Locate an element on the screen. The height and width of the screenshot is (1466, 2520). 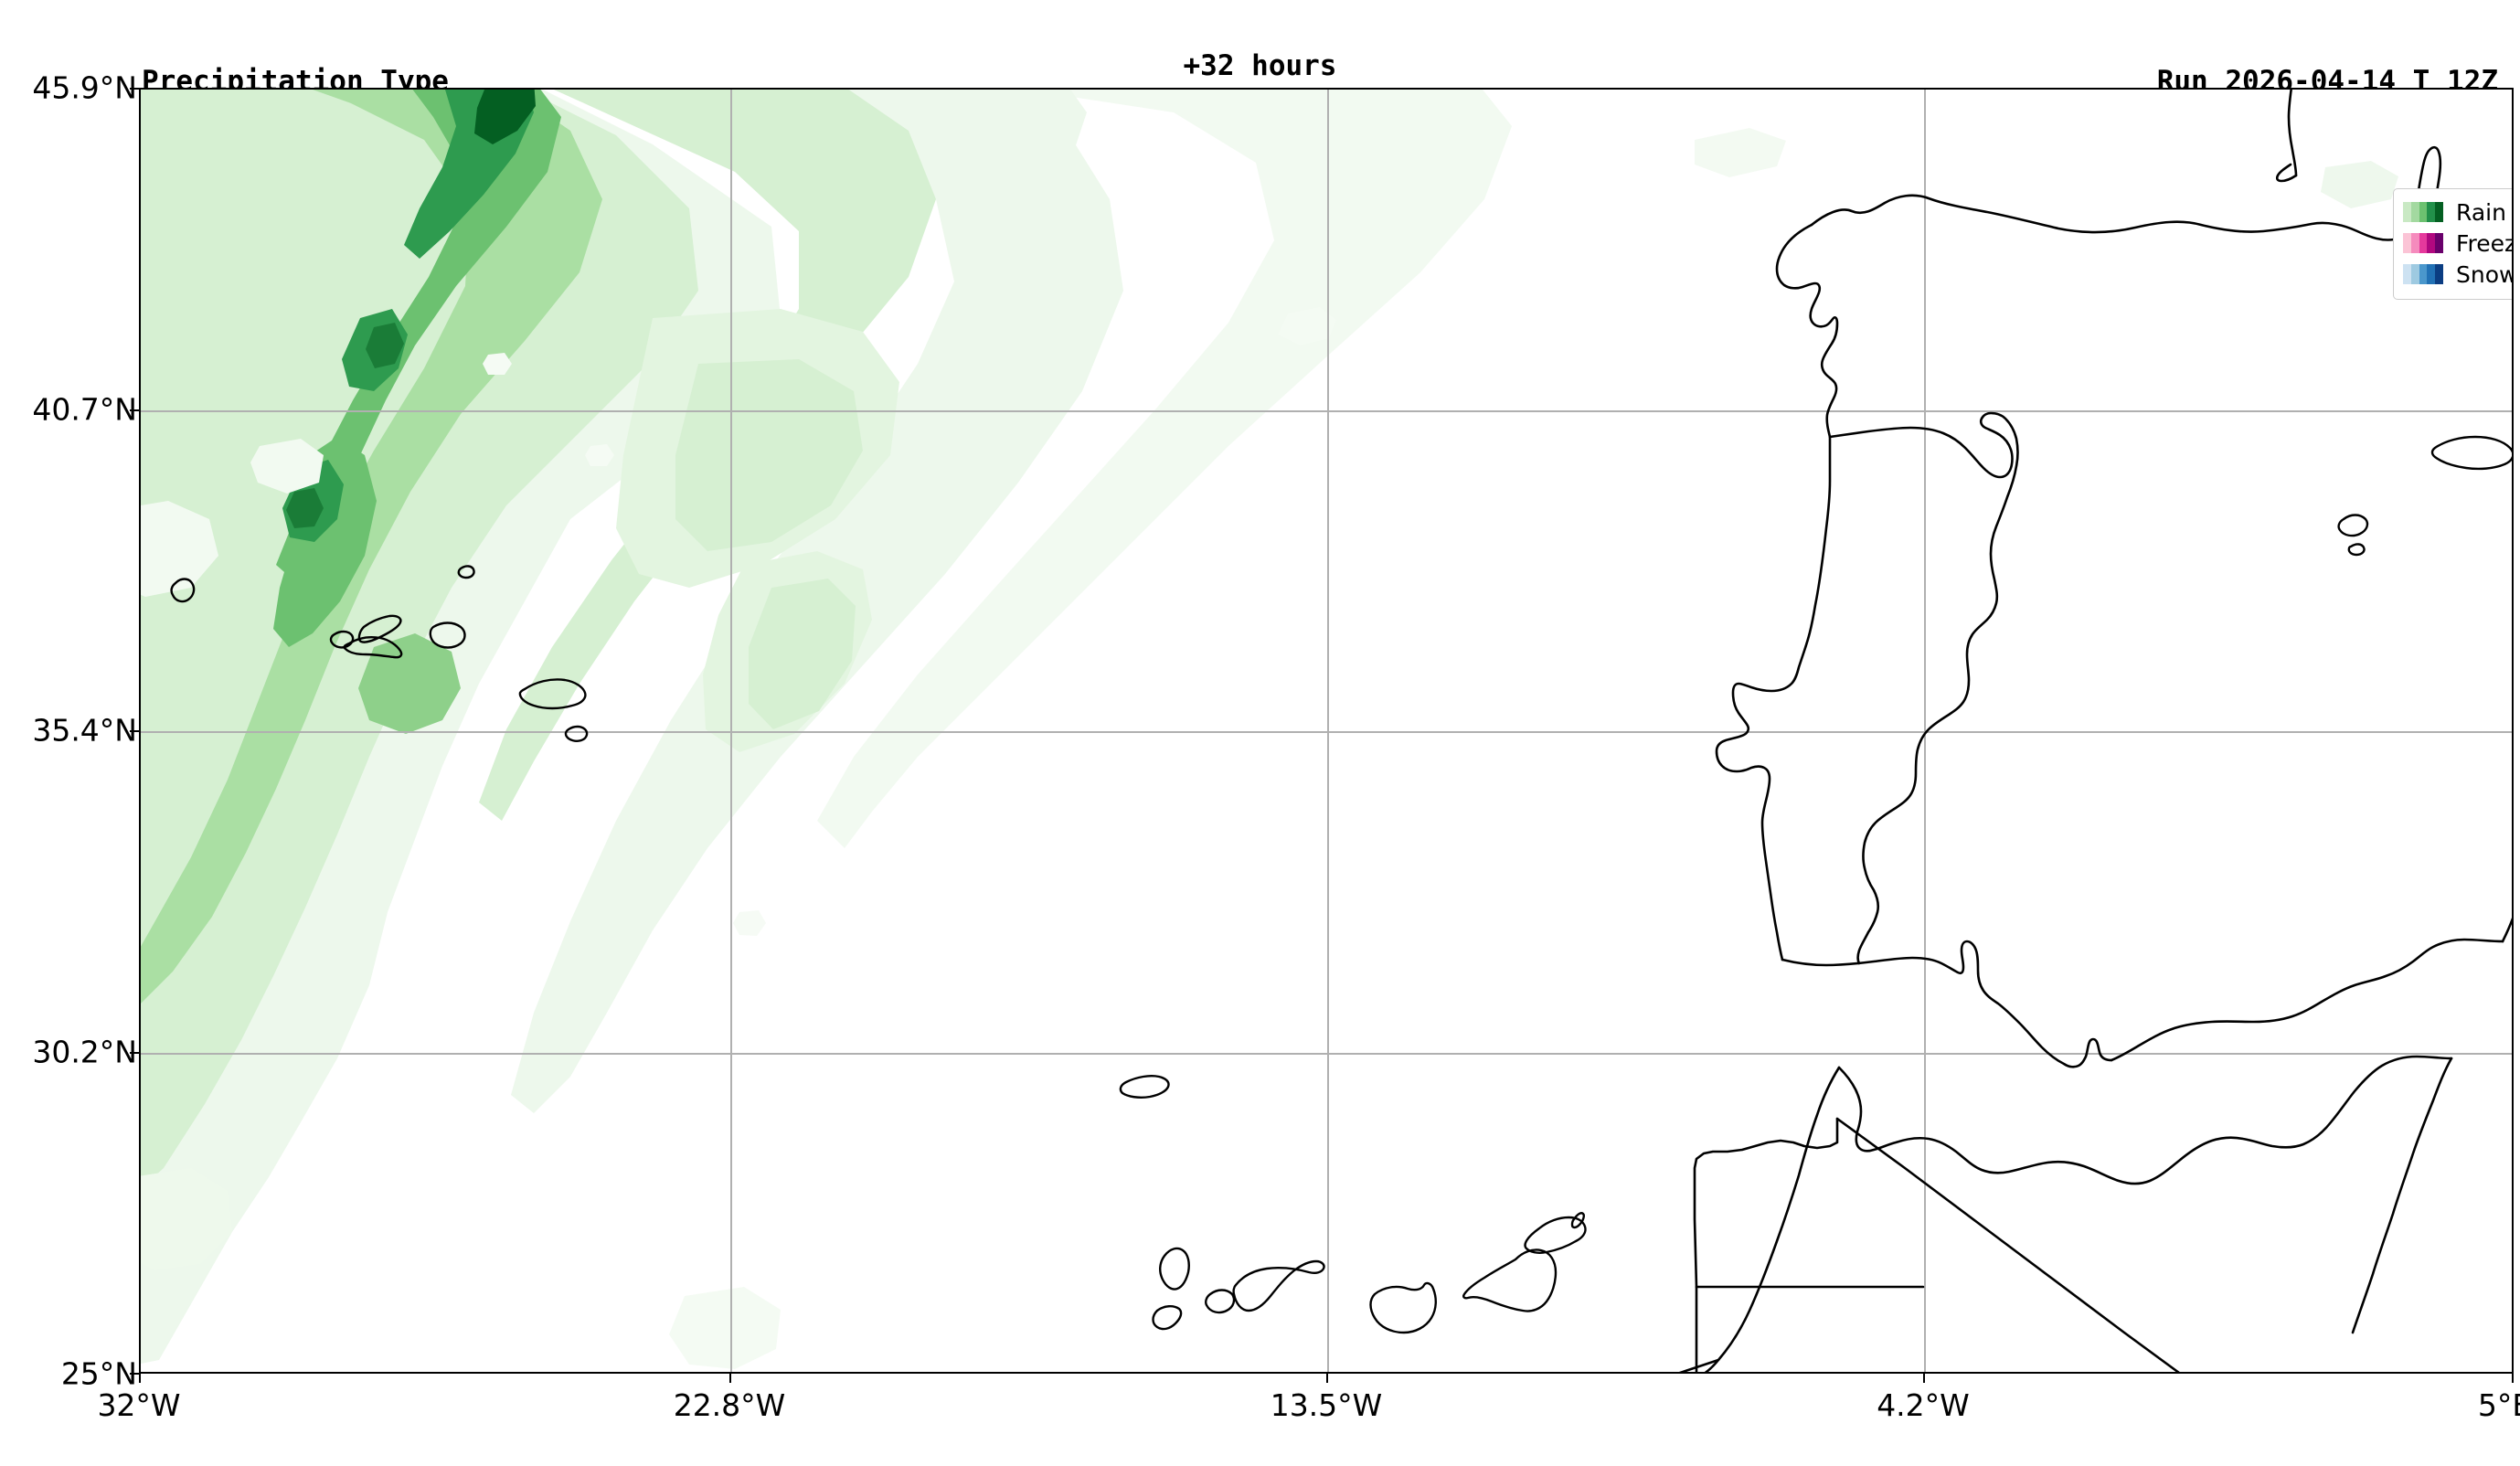
legend-swatch-rain is located at coordinates (2423, 212).